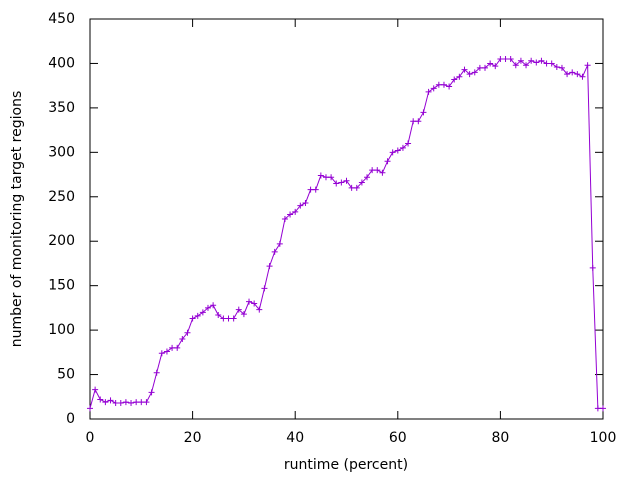  I want to click on y-tick-label: 0, so click(70, 419).